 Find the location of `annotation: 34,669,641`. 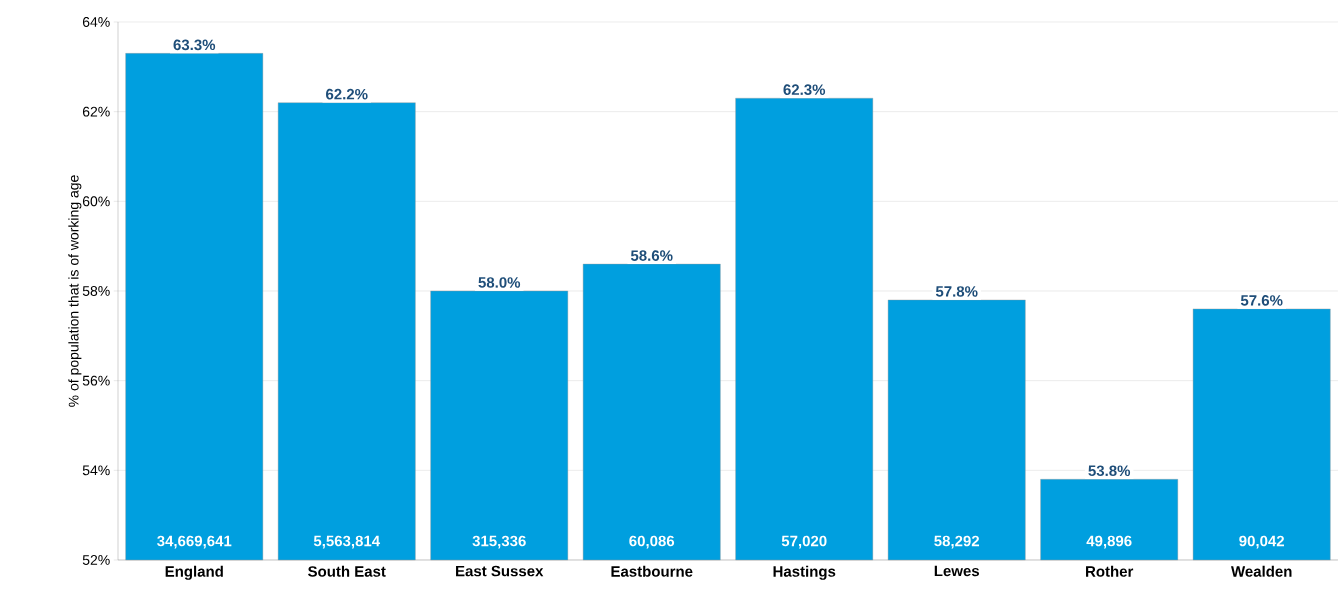

annotation: 34,669,641 is located at coordinates (194, 542).